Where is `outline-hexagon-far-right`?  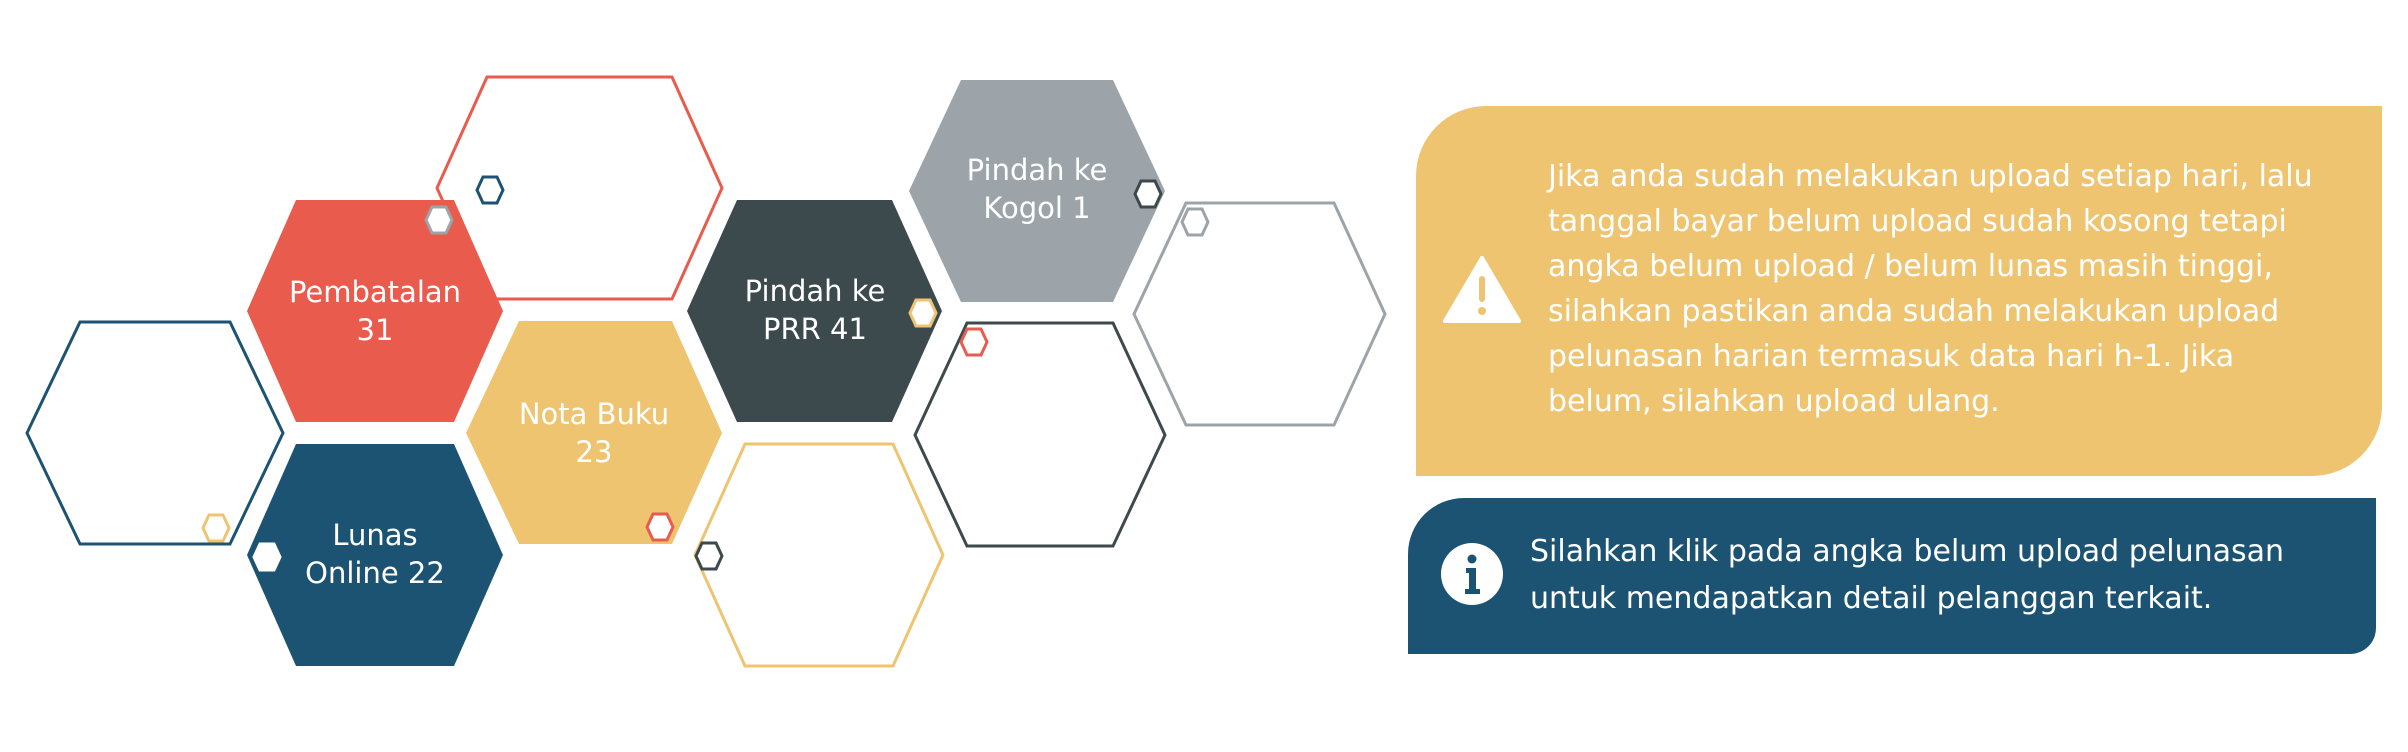 outline-hexagon-far-right is located at coordinates (1259, 314).